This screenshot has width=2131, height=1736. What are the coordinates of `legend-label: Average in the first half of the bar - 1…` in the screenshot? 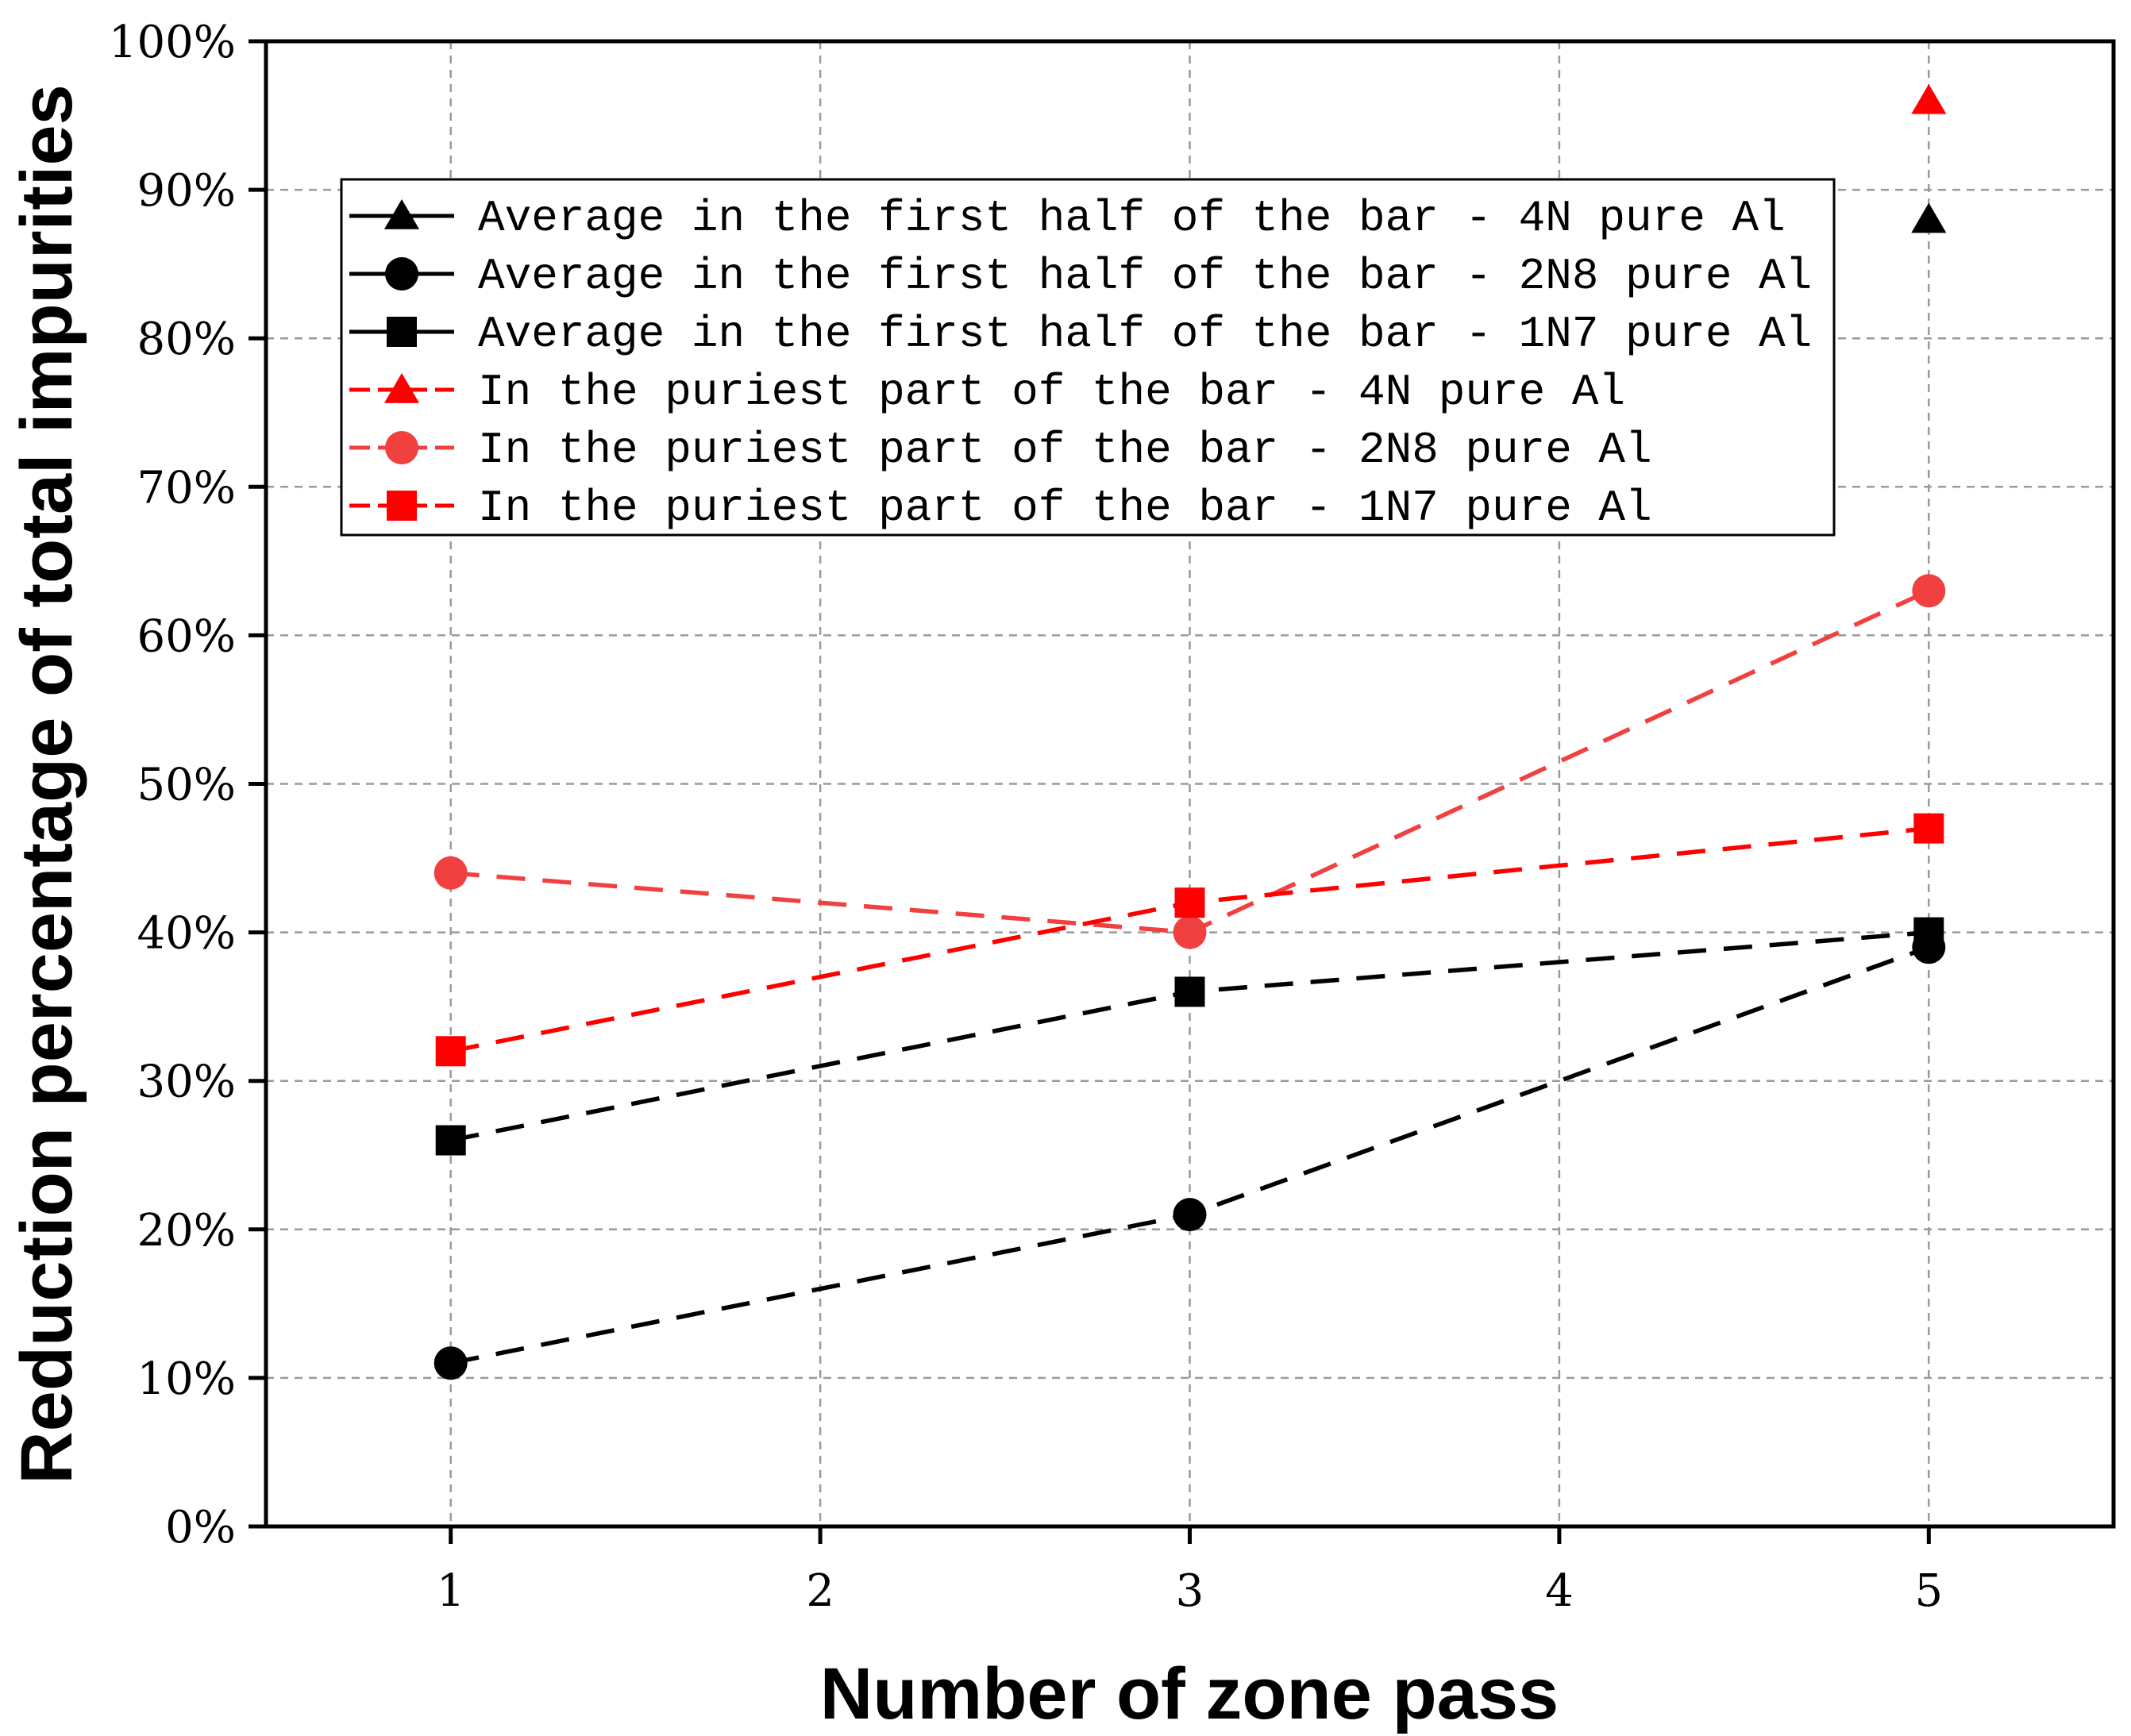 It's located at (1145, 334).